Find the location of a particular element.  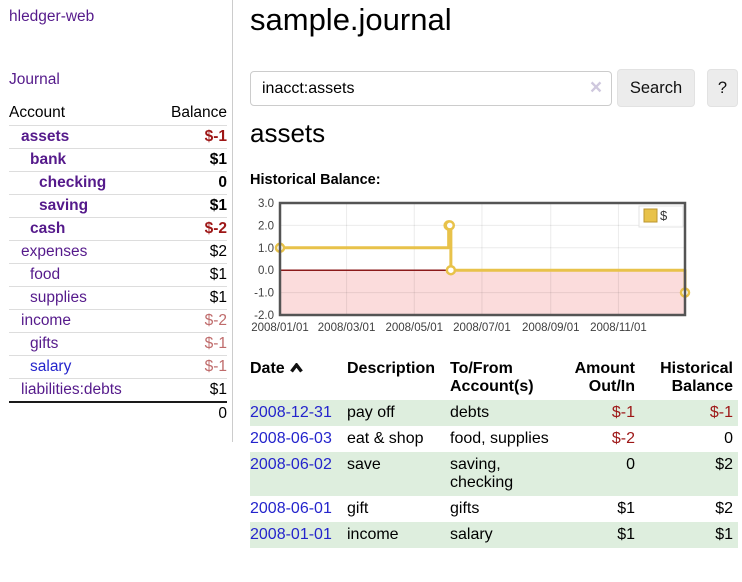

register-date-cell: 2008-06-03 is located at coordinates (298, 439).